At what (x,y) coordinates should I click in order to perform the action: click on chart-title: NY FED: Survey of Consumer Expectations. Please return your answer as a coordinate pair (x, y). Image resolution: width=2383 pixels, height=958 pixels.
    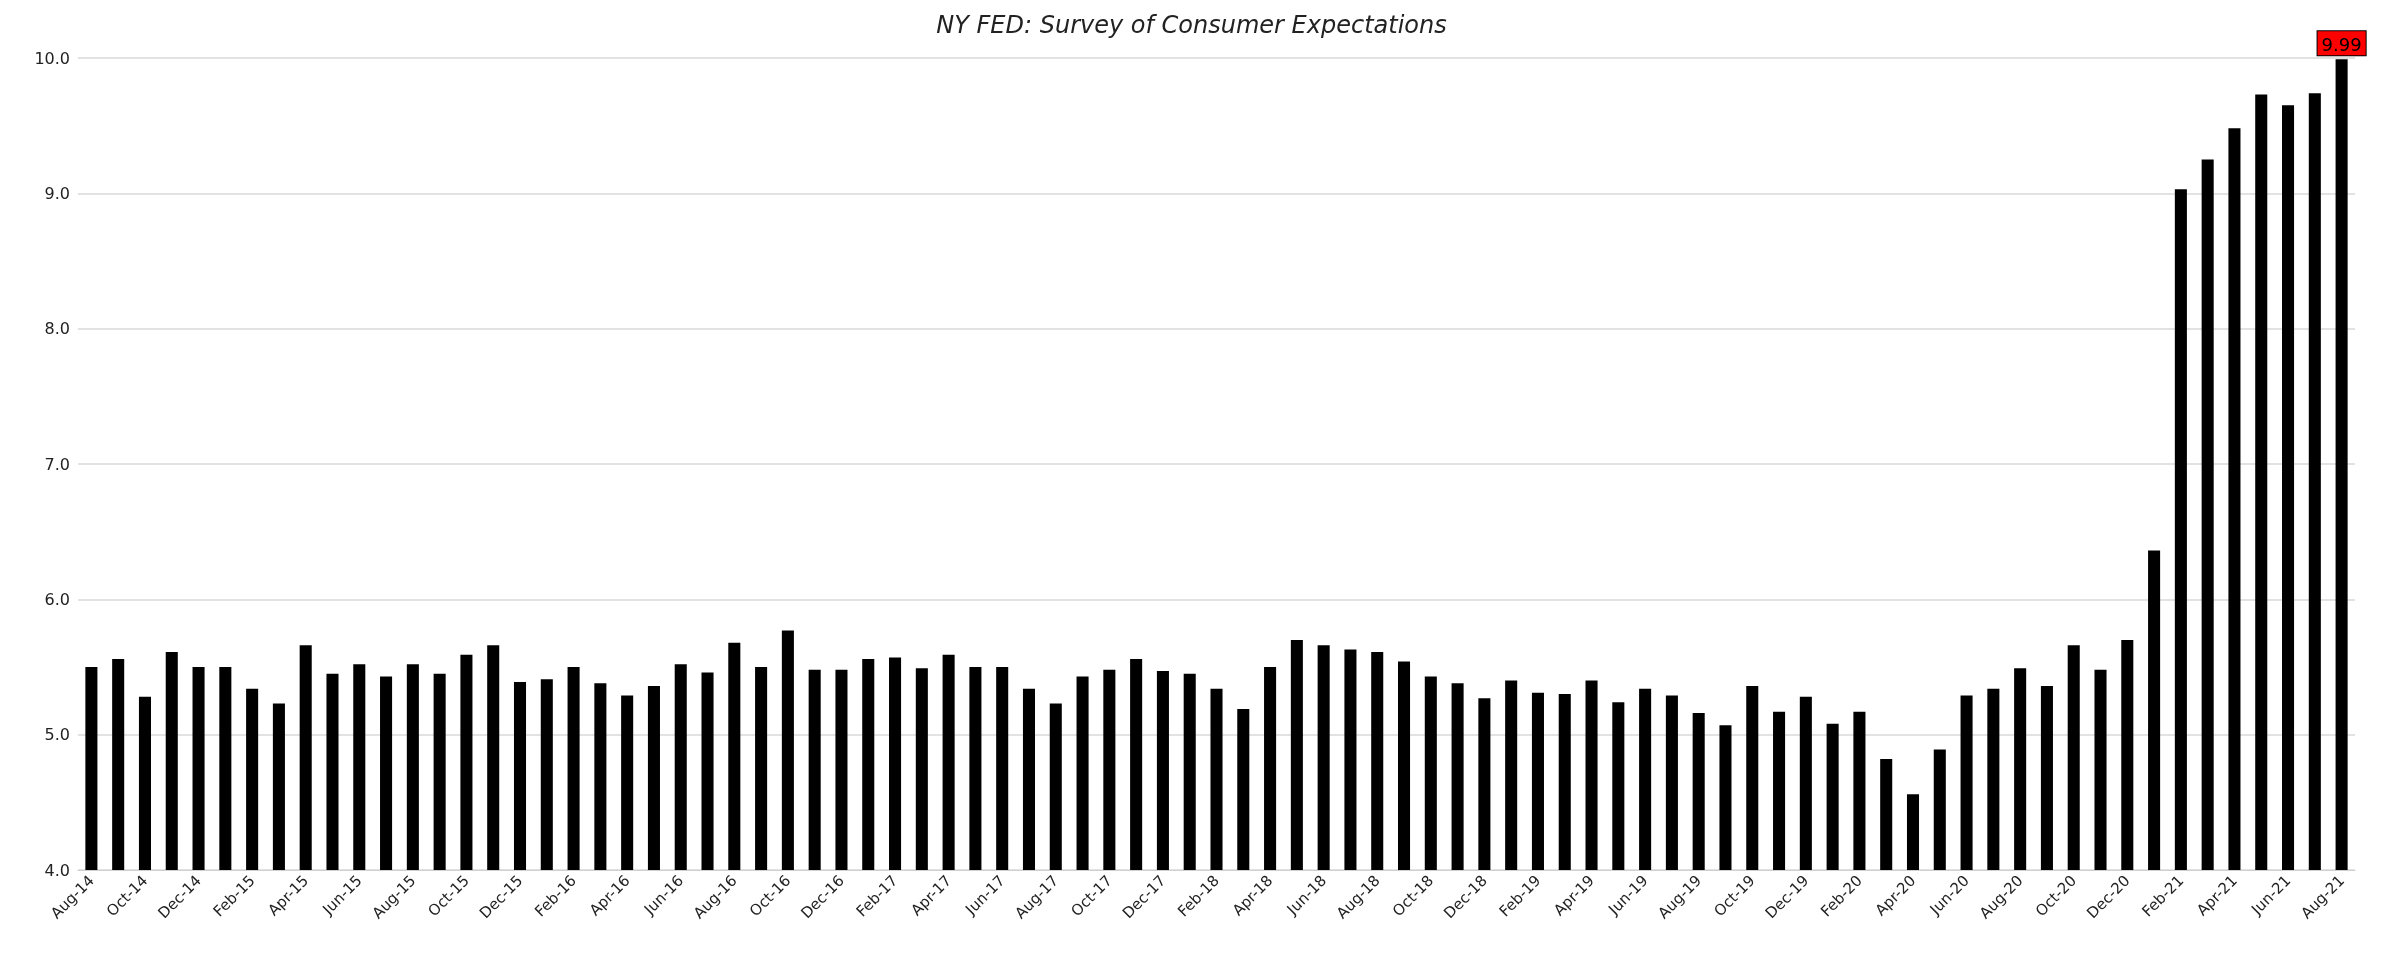
    Looking at the image, I should click on (1191, 25).